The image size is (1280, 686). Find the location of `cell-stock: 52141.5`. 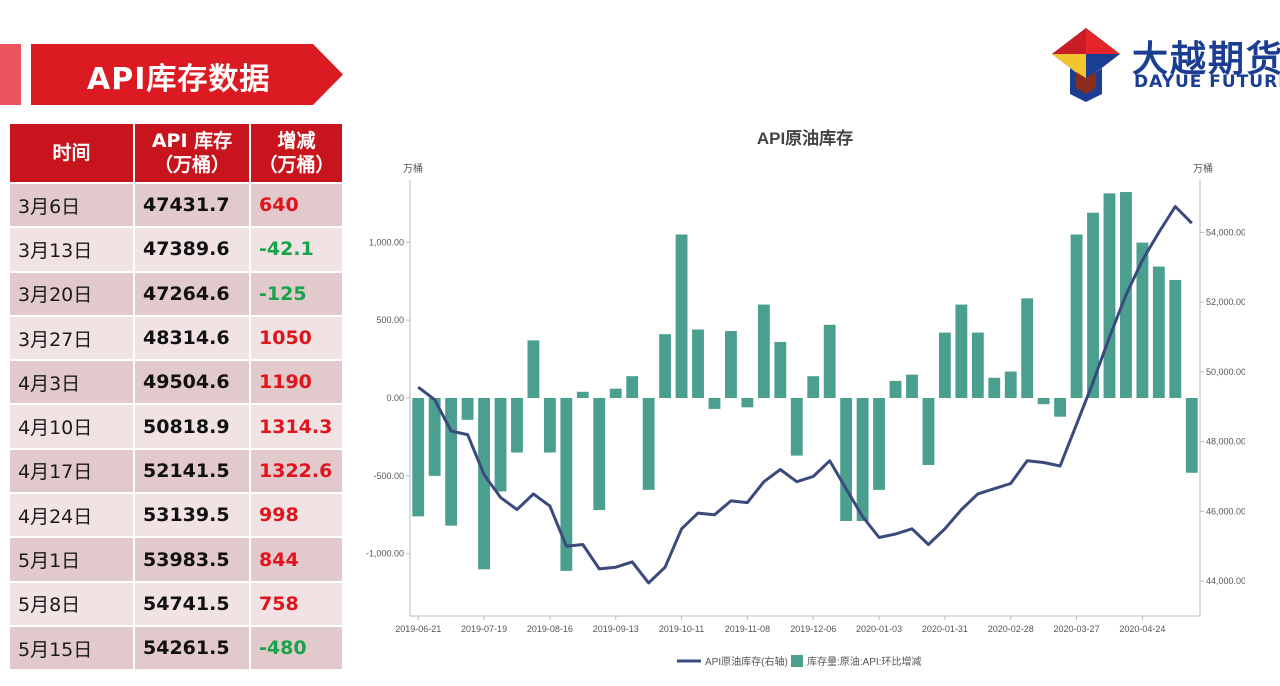

cell-stock: 52141.5 is located at coordinates (192, 471).